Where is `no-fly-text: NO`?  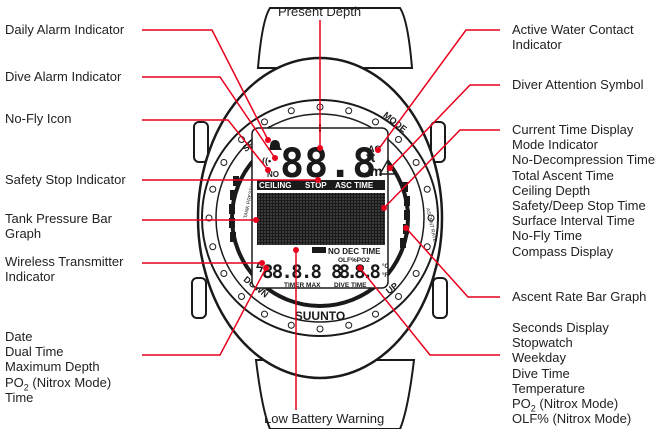
no-fly-text: NO is located at coordinates (273, 174).